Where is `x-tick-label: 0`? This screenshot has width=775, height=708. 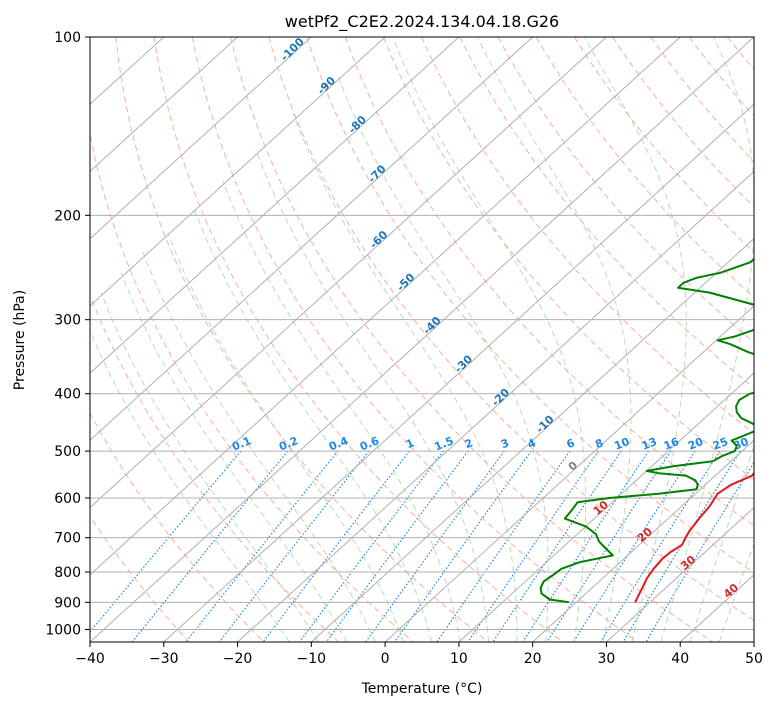 x-tick-label: 0 is located at coordinates (385, 659).